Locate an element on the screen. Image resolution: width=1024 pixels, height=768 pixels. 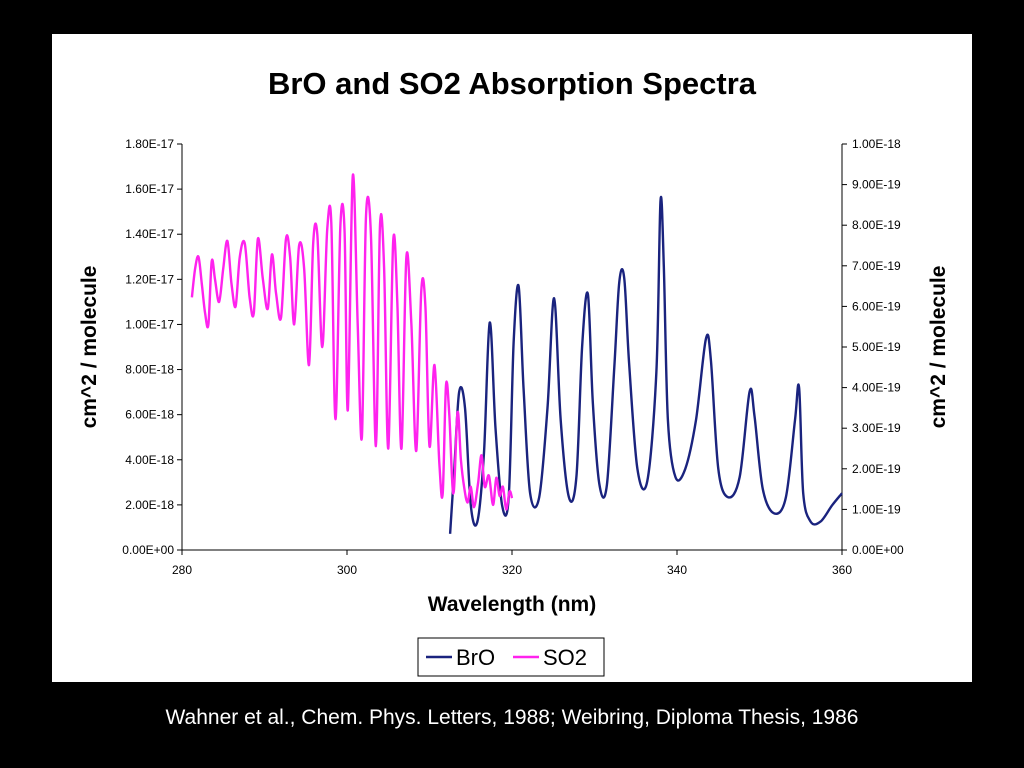
y-right-tick-label: 2.00E-19 is located at coordinates (876, 469).